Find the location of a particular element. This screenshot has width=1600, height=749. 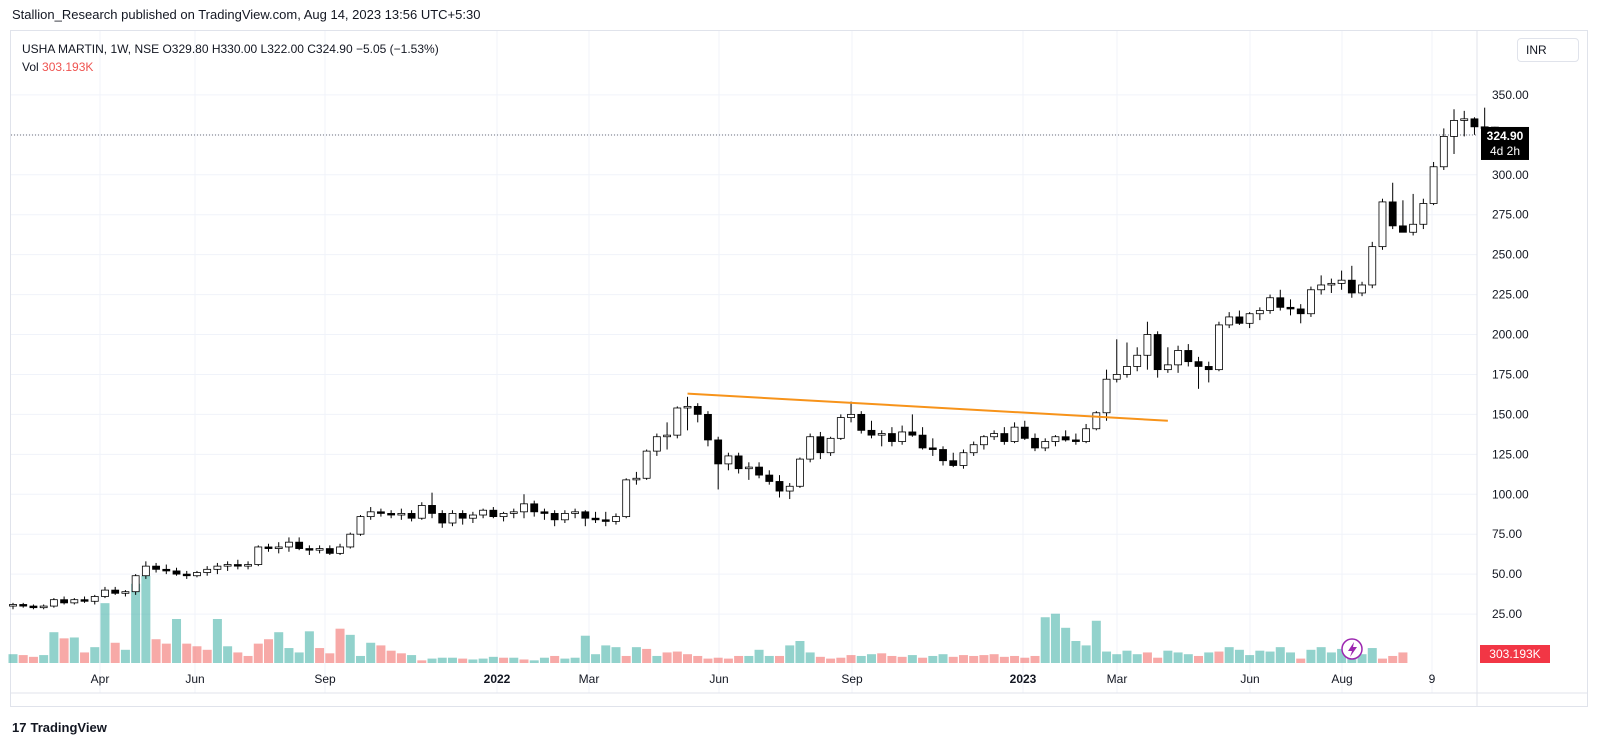

time-tick-label: 2023 is located at coordinates (1023, 679).